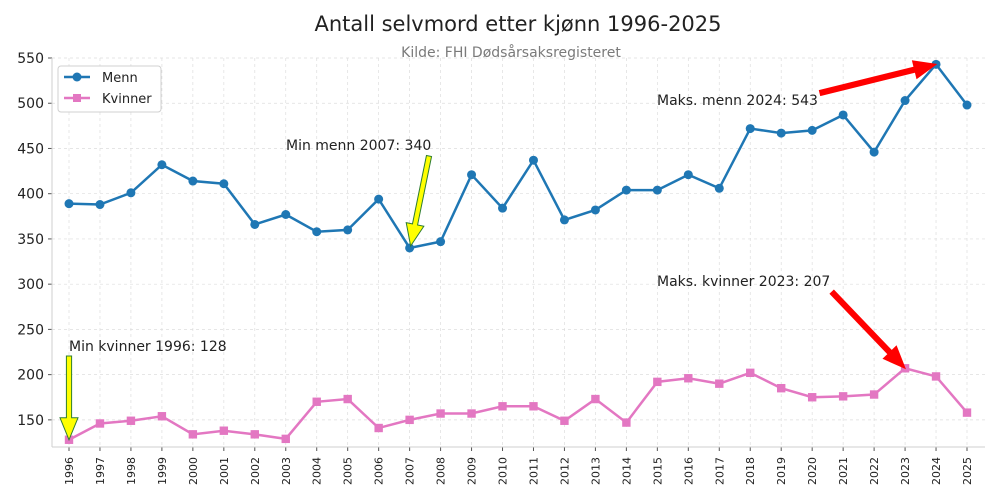 Image resolution: width=1000 pixels, height=500 pixels. What do you see at coordinates (781, 471) in the screenshot?
I see `x-tick-label: 2019` at bounding box center [781, 471].